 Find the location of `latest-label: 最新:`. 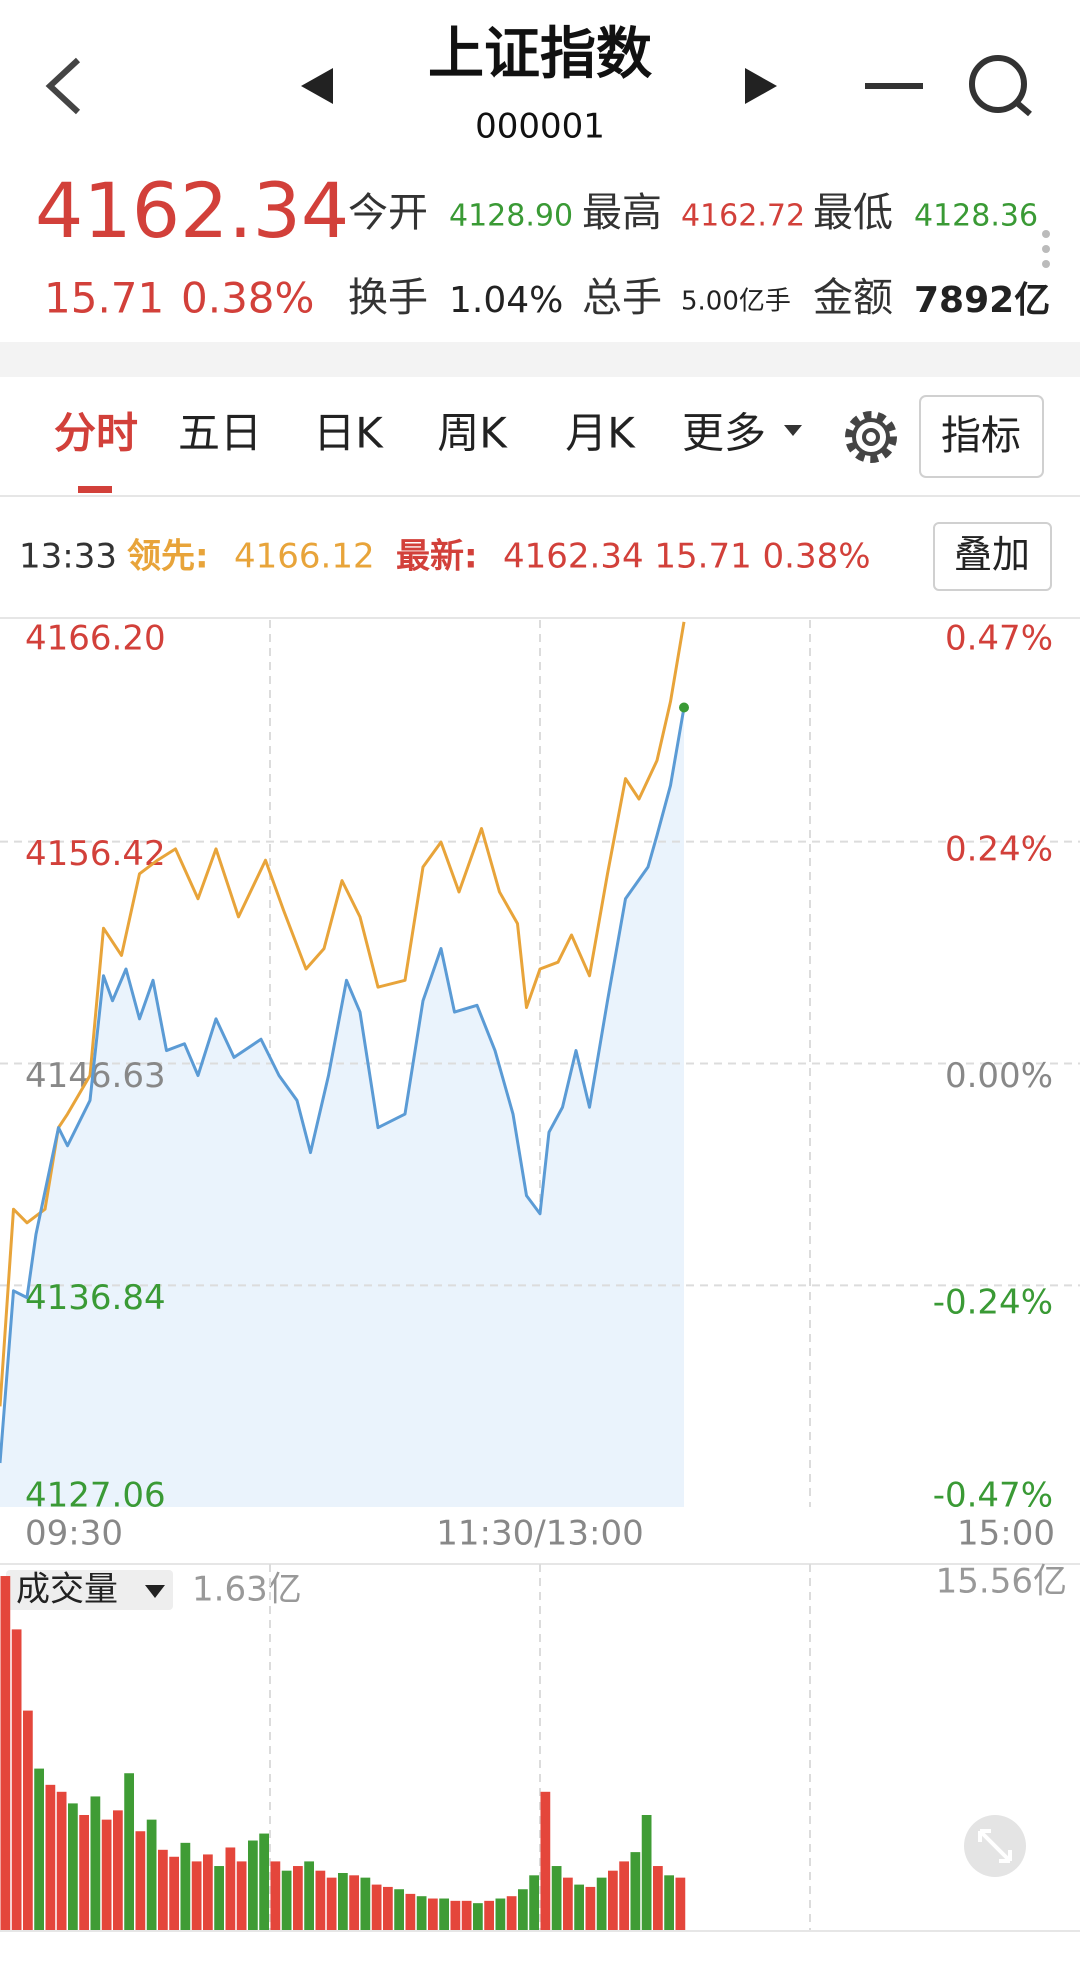

latest-label: 最新: is located at coordinates (437, 557).